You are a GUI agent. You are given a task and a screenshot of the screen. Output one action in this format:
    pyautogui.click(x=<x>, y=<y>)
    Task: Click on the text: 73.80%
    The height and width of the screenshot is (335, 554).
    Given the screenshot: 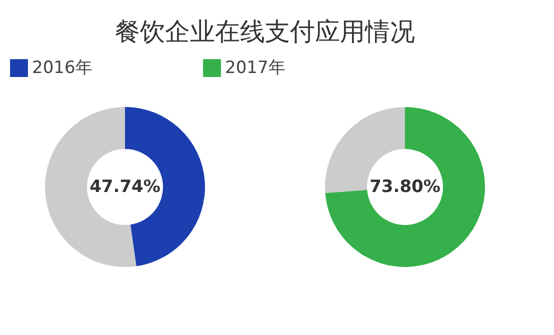 What is the action you would take?
    pyautogui.click(x=405, y=187)
    